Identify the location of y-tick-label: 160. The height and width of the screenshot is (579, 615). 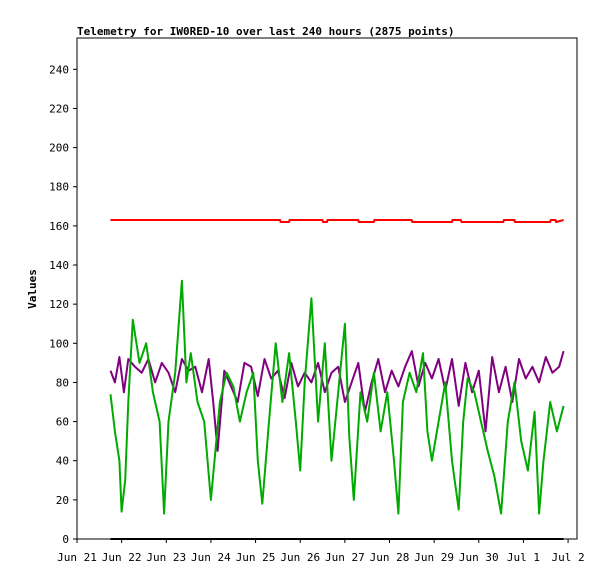
(59, 226).